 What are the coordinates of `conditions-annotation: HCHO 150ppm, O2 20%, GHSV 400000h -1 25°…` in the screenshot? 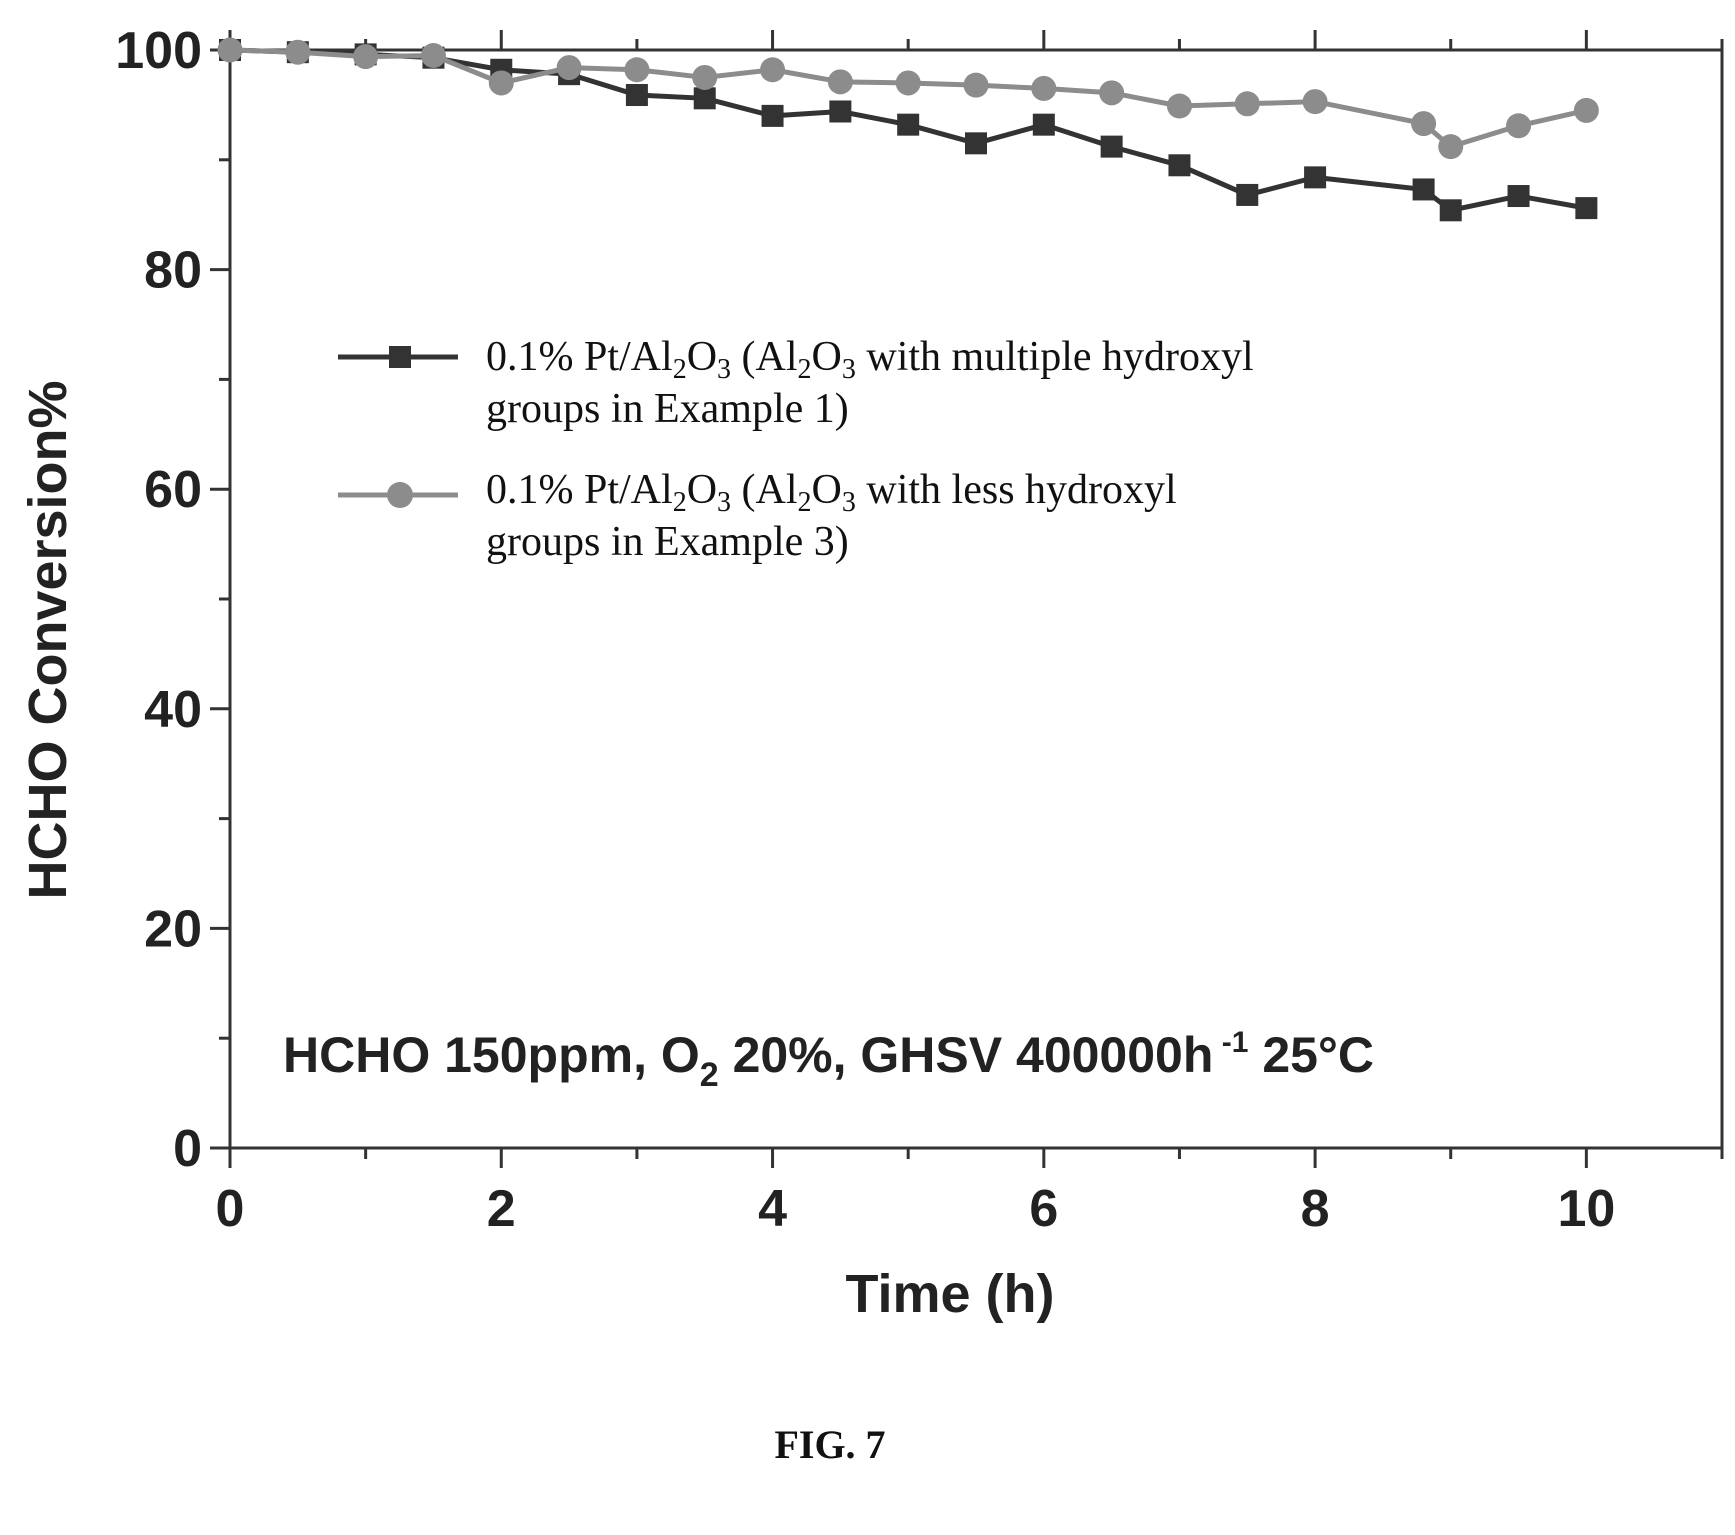 It's located at (828, 1060).